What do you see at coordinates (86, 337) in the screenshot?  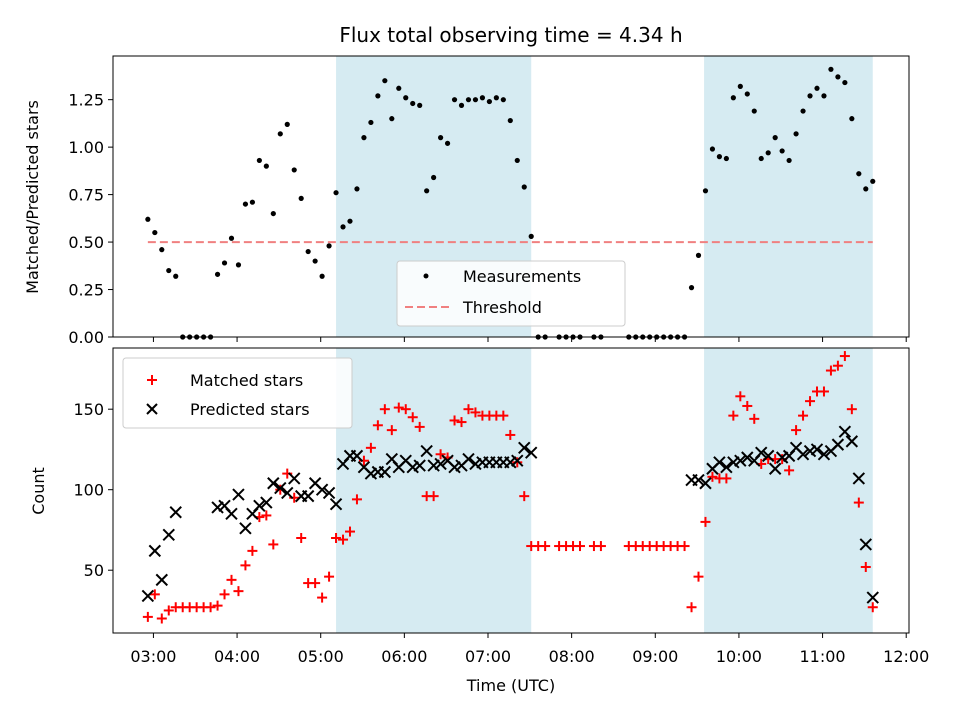 I see `top-y-tick-label: 0.00` at bounding box center [86, 337].